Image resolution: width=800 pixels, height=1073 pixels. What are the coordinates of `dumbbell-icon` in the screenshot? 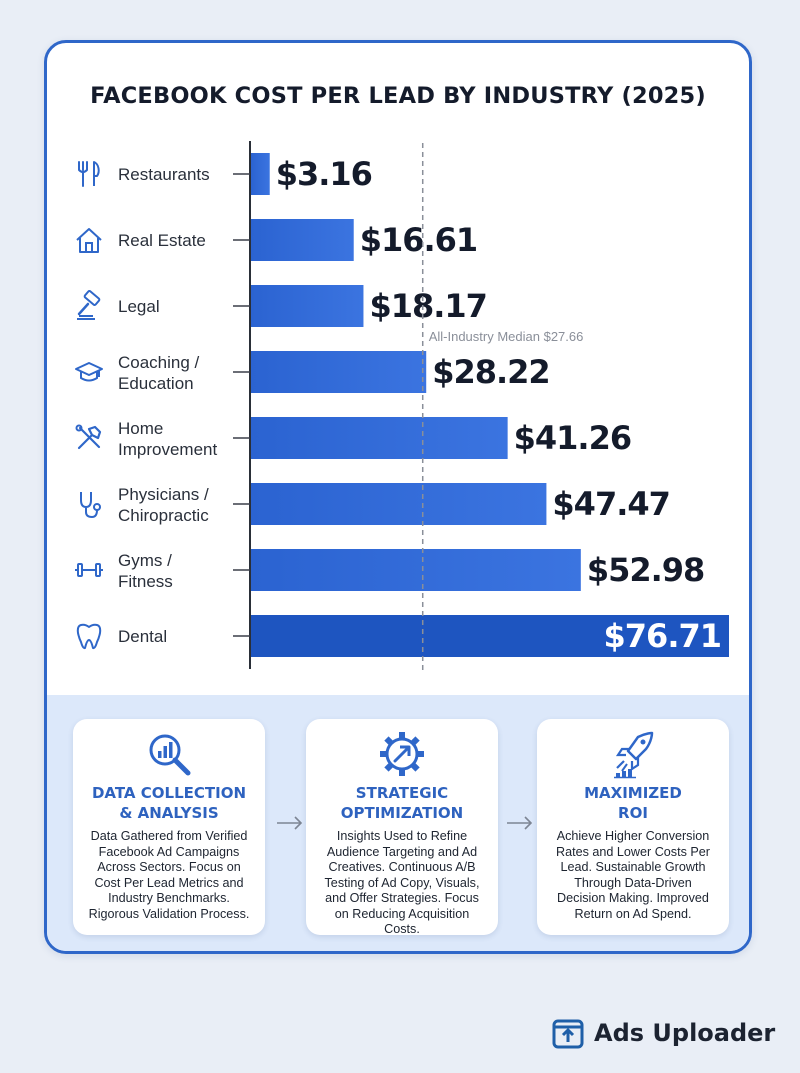 It's located at (89, 570).